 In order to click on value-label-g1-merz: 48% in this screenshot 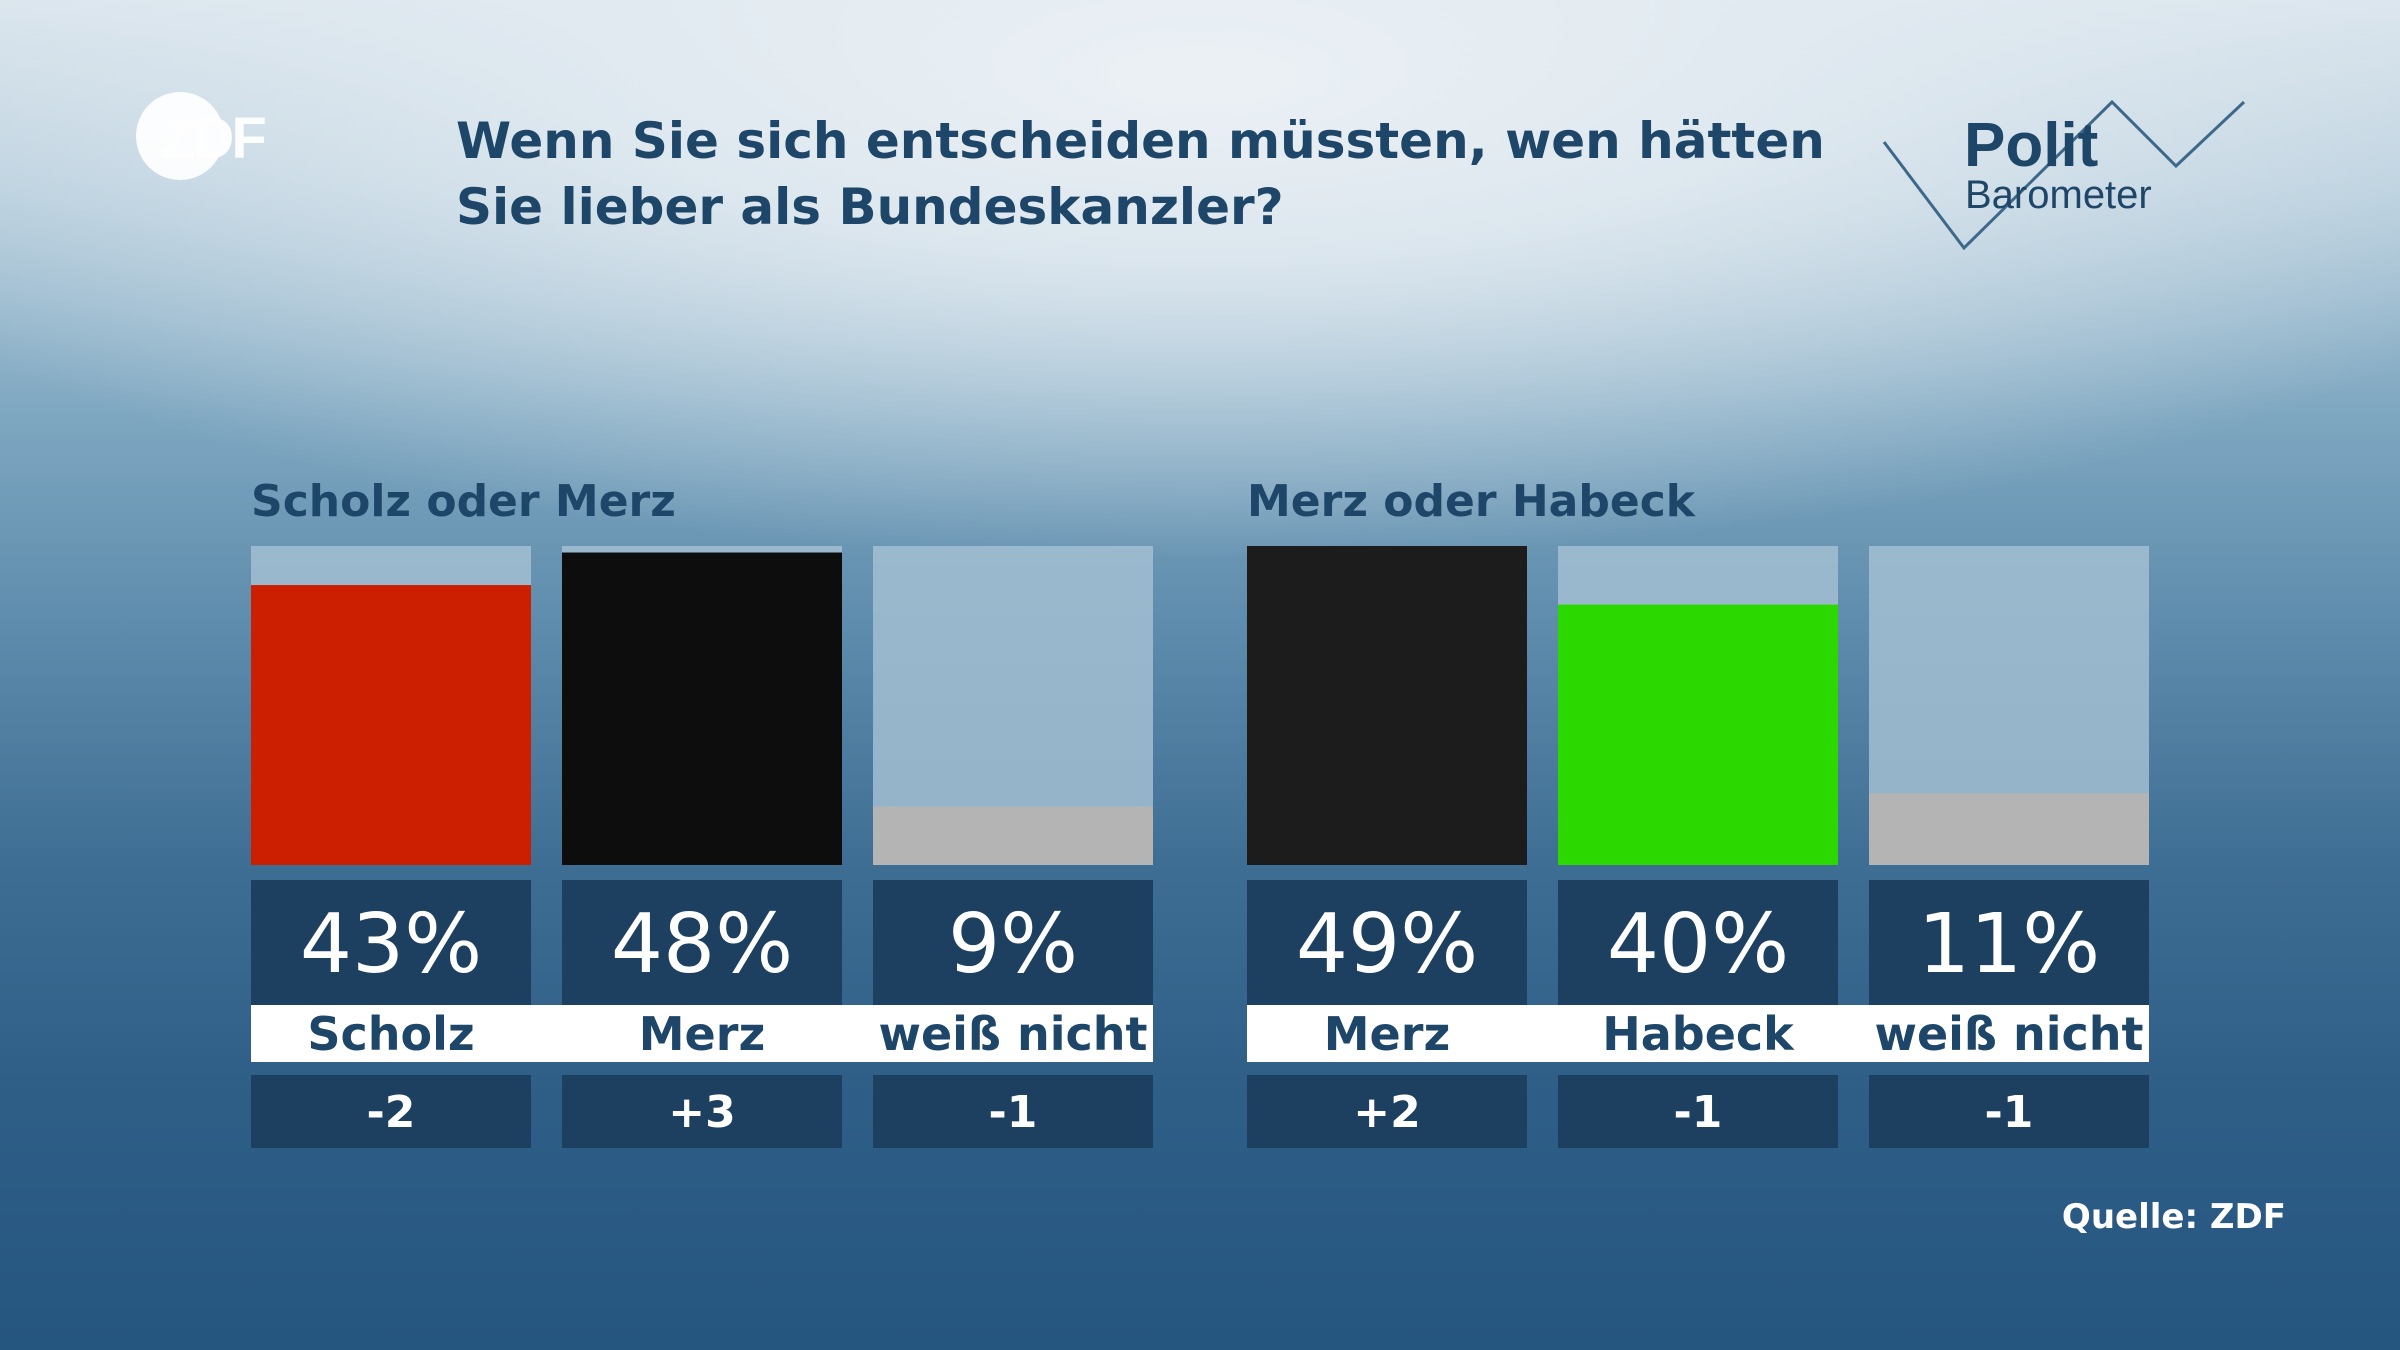, I will do `click(702, 944)`.